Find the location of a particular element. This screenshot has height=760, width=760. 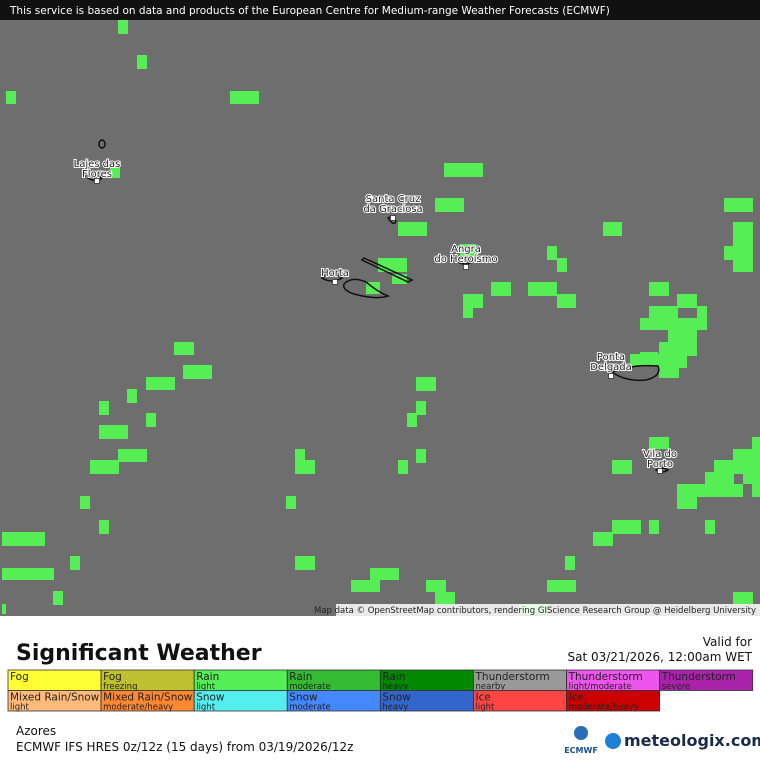

valid-time: Sat 03/21/2026, 12:00am WET is located at coordinates (660, 657).